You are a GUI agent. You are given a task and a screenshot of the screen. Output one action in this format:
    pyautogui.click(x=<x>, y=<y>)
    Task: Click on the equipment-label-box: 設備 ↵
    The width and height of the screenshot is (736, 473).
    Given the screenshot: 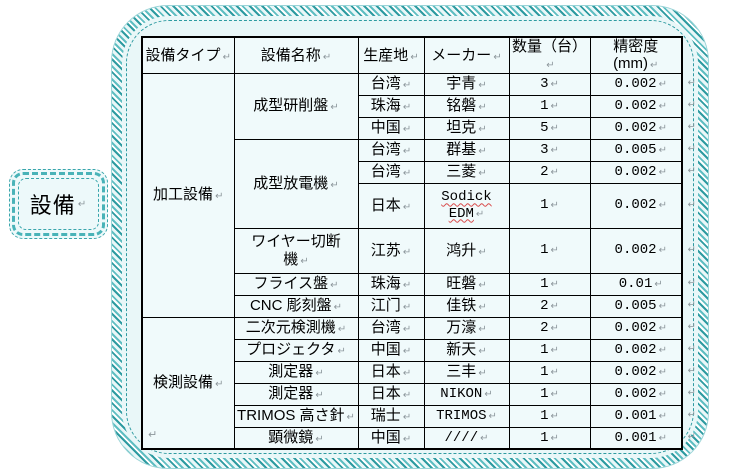 What is the action you would take?
    pyautogui.click(x=58, y=204)
    